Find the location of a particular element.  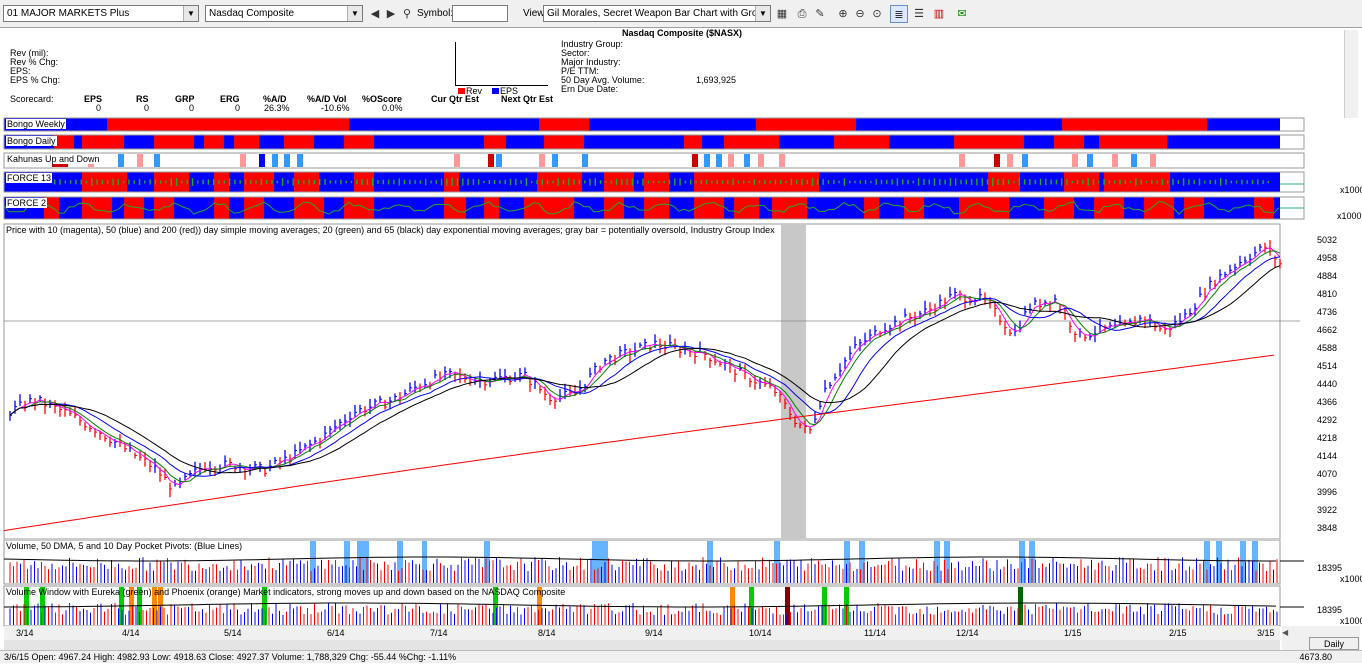

legend-rev: Rev is located at coordinates (474, 91).